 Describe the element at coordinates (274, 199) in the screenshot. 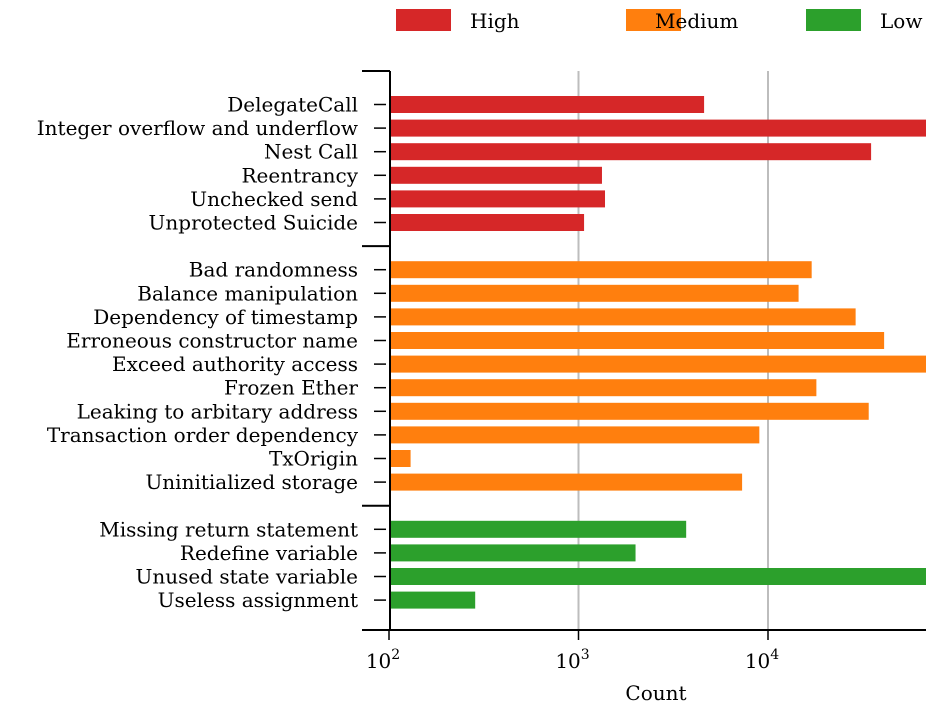

I see `category-label-unchecked-send: Unchecked send` at that location.